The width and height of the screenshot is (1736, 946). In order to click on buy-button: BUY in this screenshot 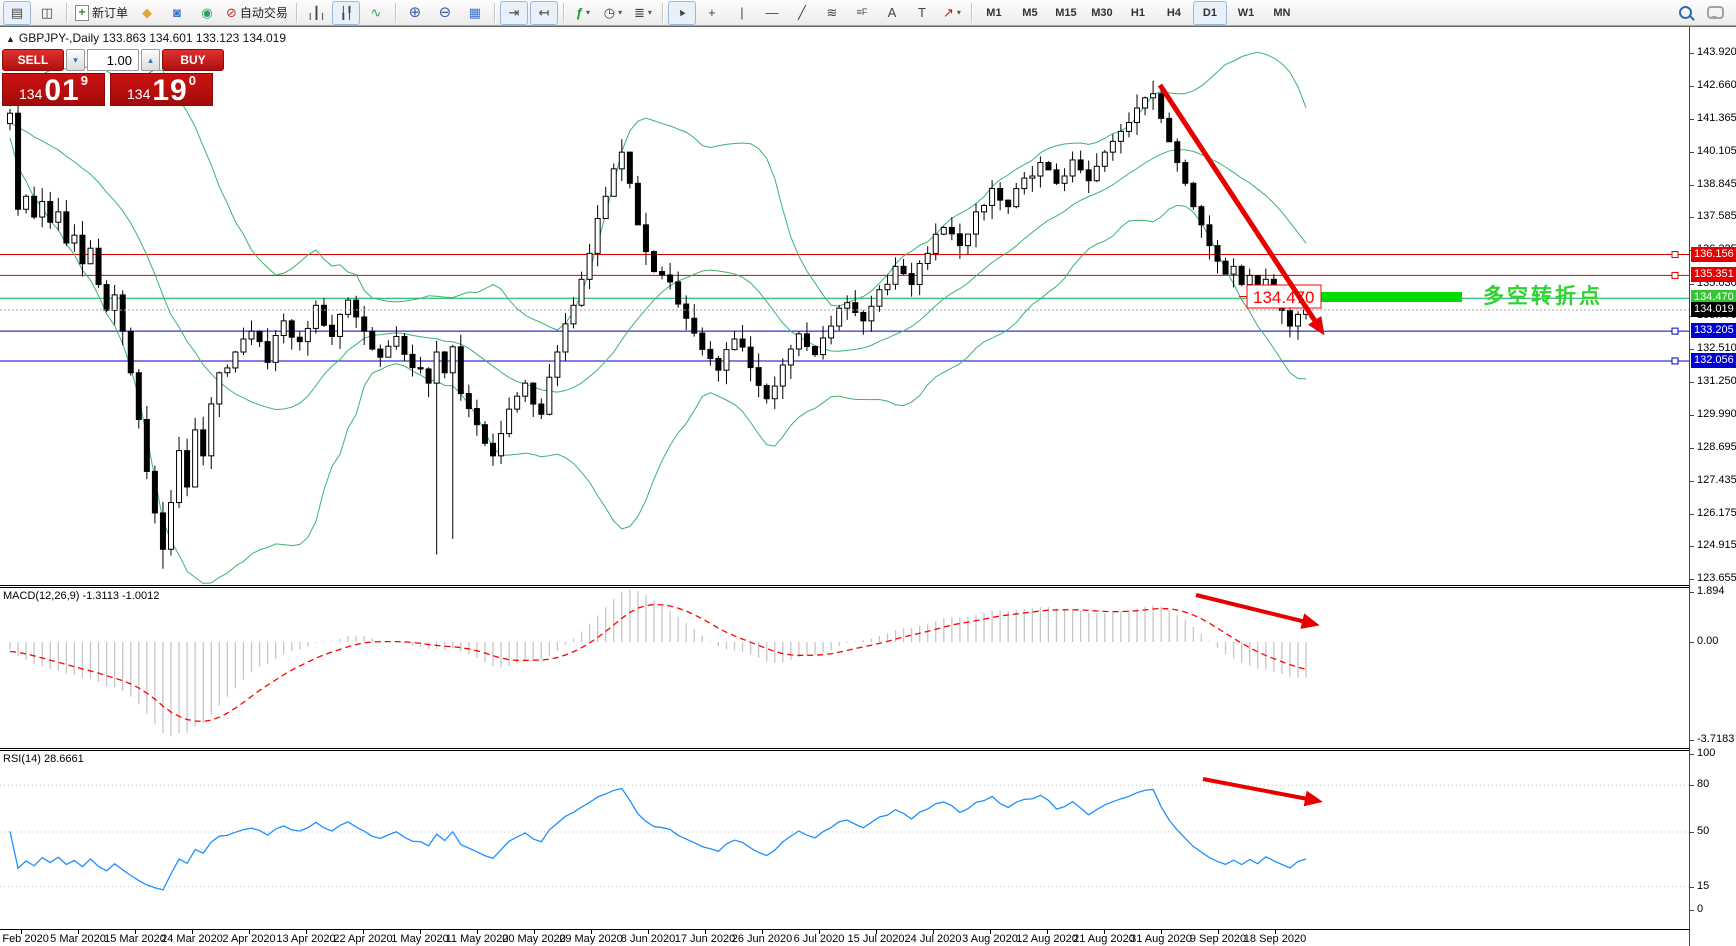, I will do `click(193, 60)`.